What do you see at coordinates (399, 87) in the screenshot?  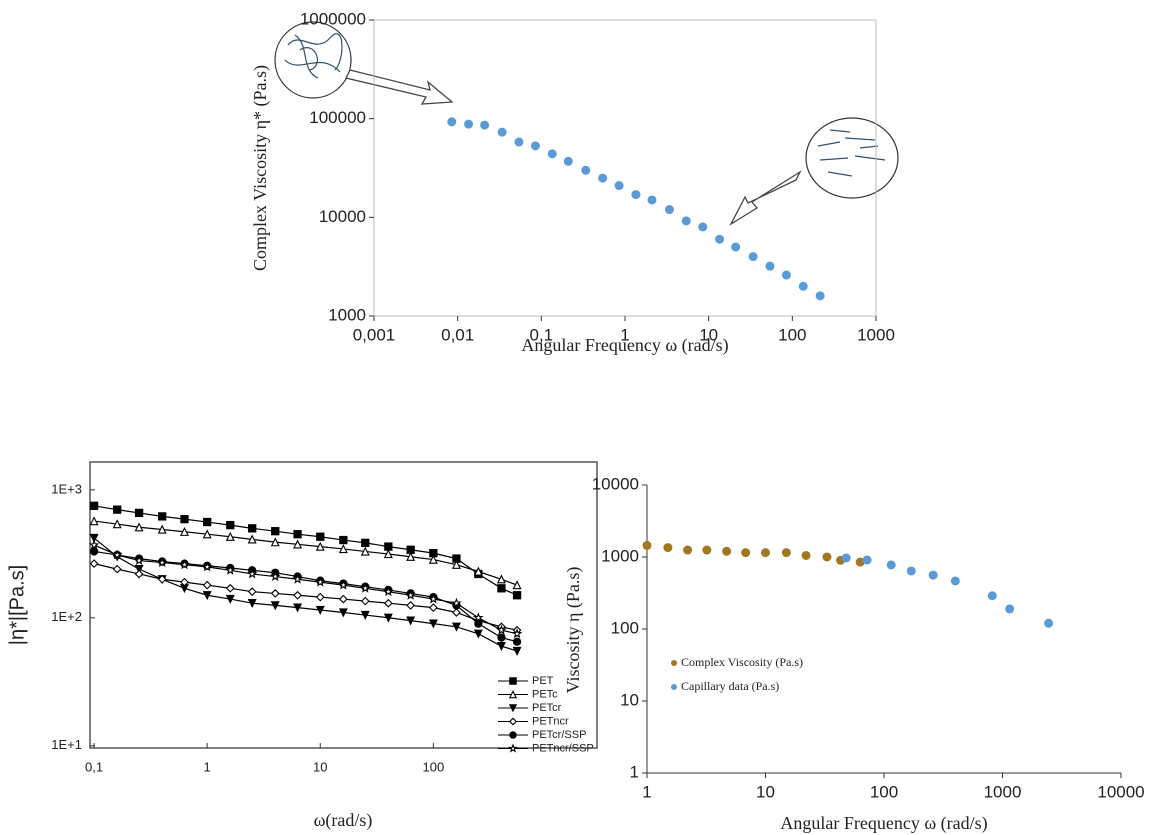 I see `illustration-arrow` at bounding box center [399, 87].